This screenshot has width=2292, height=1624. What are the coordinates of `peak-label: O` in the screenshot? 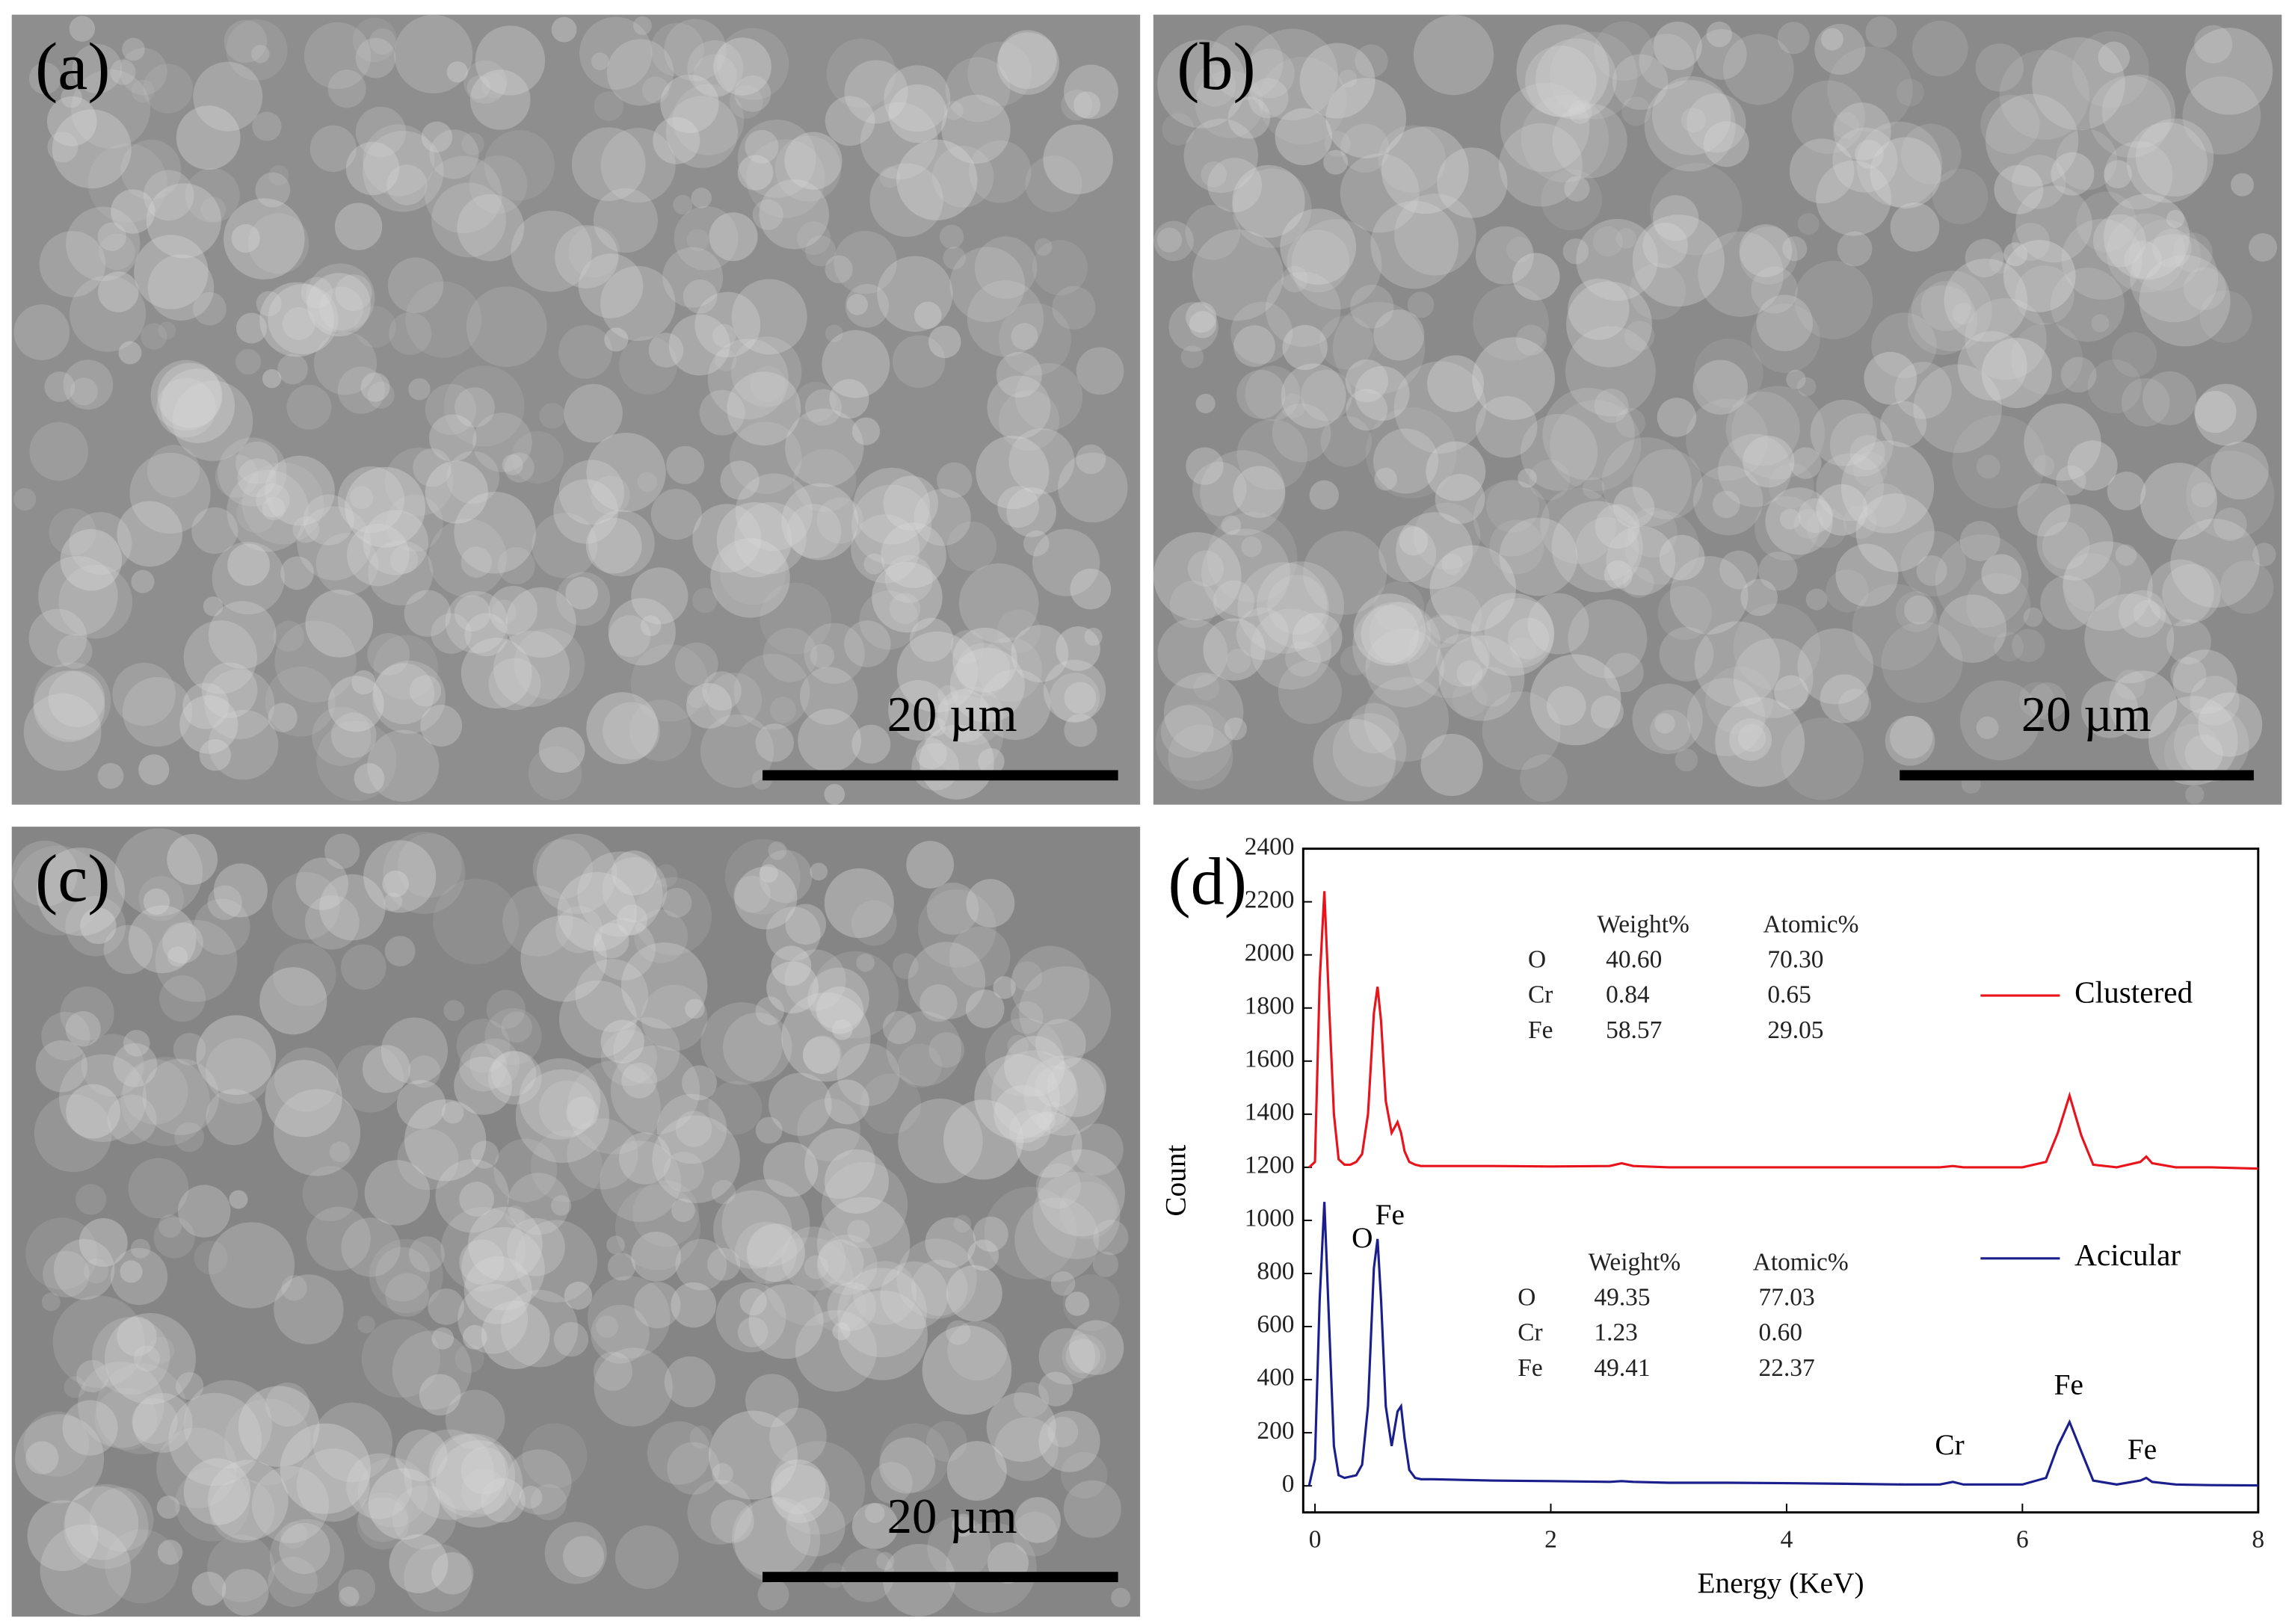 It's located at (1362, 1237).